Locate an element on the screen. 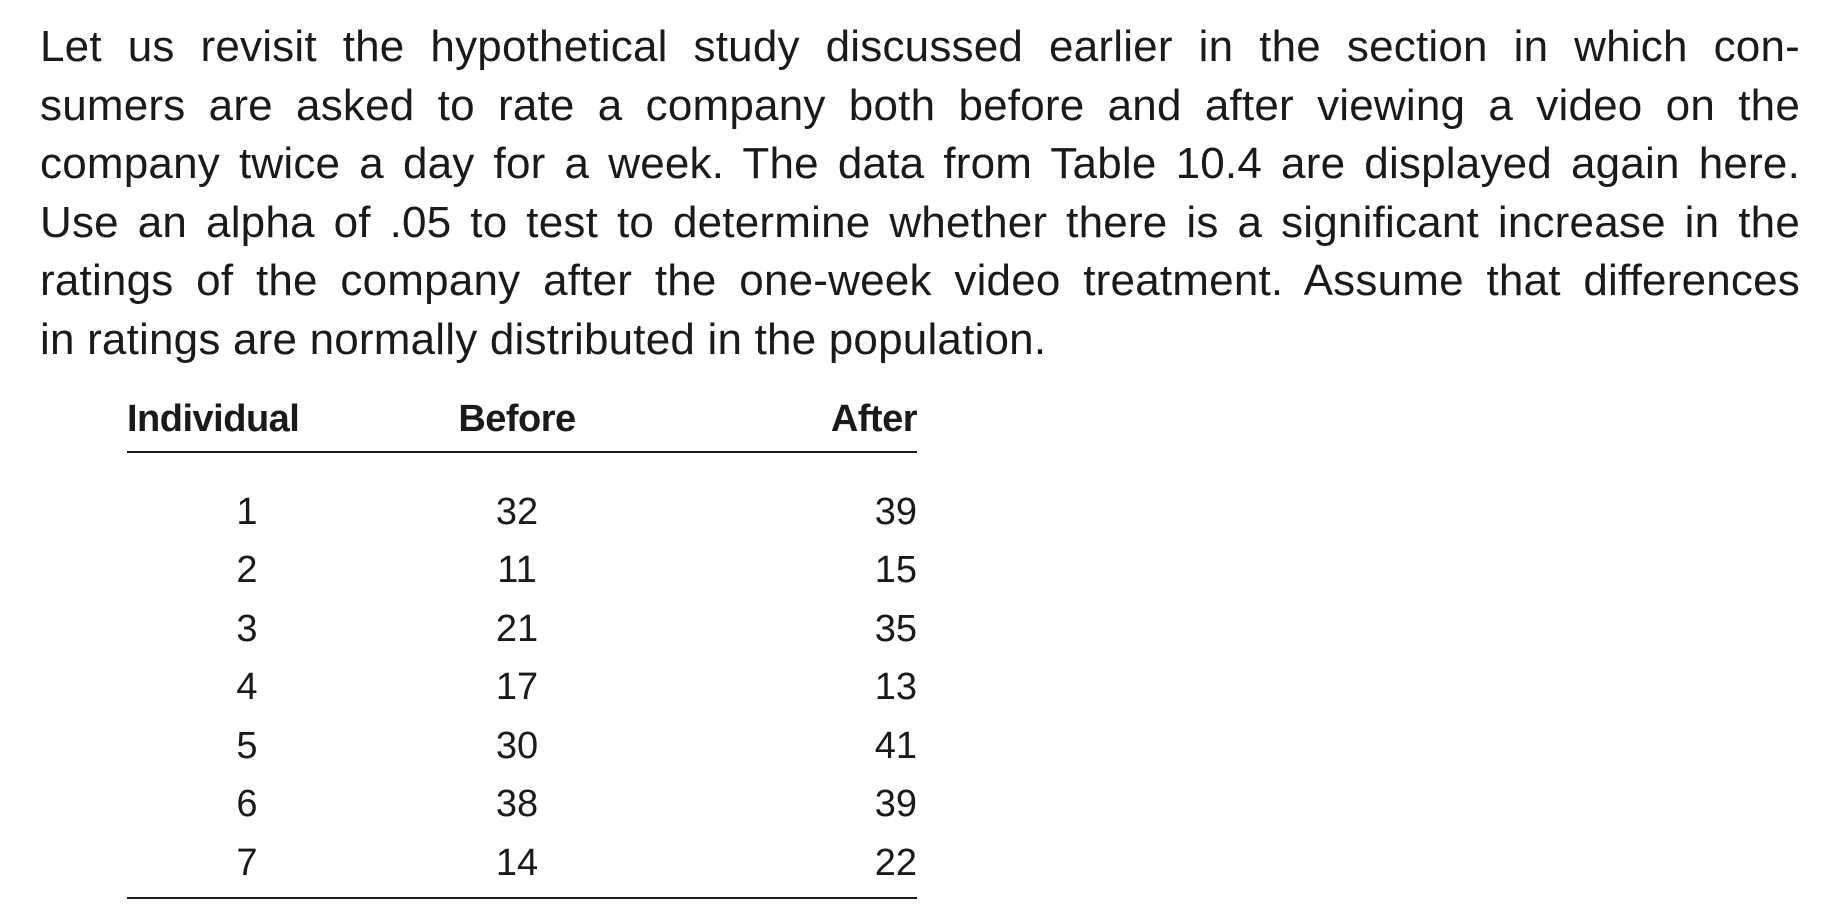 The height and width of the screenshot is (918, 1838). cell-after: 13 is located at coordinates (895, 687).